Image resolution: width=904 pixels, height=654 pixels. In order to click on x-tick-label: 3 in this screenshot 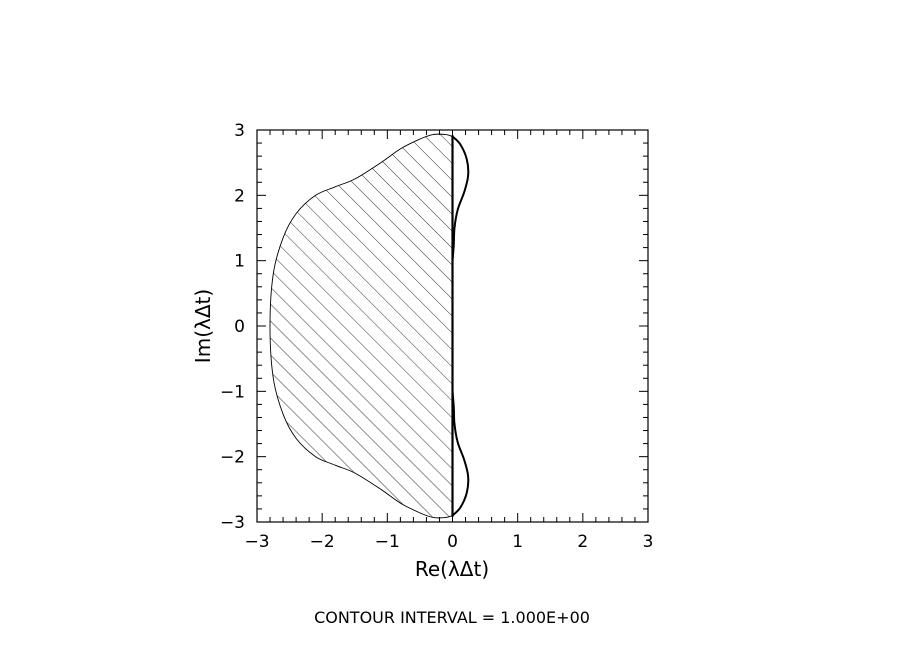, I will do `click(648, 542)`.